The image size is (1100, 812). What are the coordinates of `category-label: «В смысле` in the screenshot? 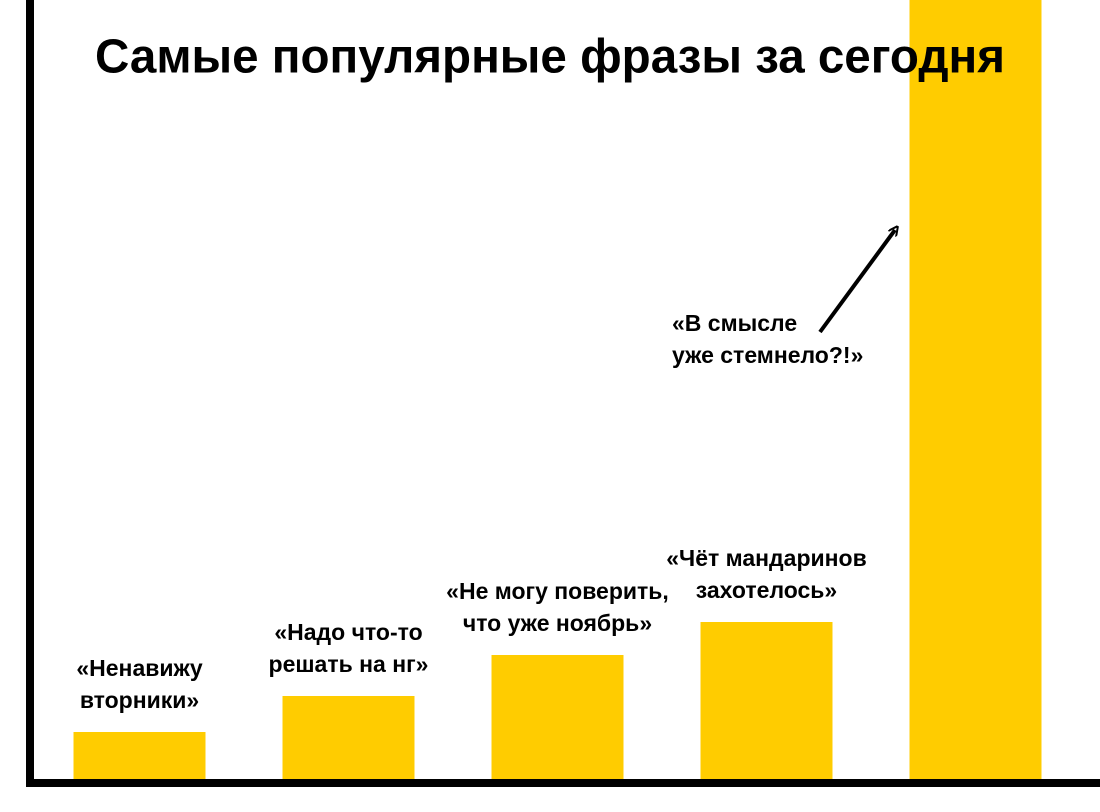 It's located at (734, 323).